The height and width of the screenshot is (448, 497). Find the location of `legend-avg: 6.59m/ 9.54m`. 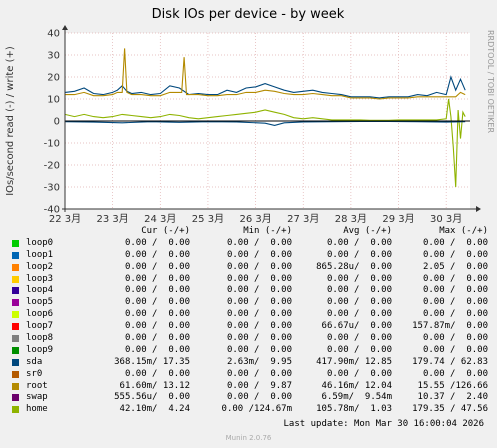

legend-avg: 6.59m/ 9.54m is located at coordinates (356, 397).